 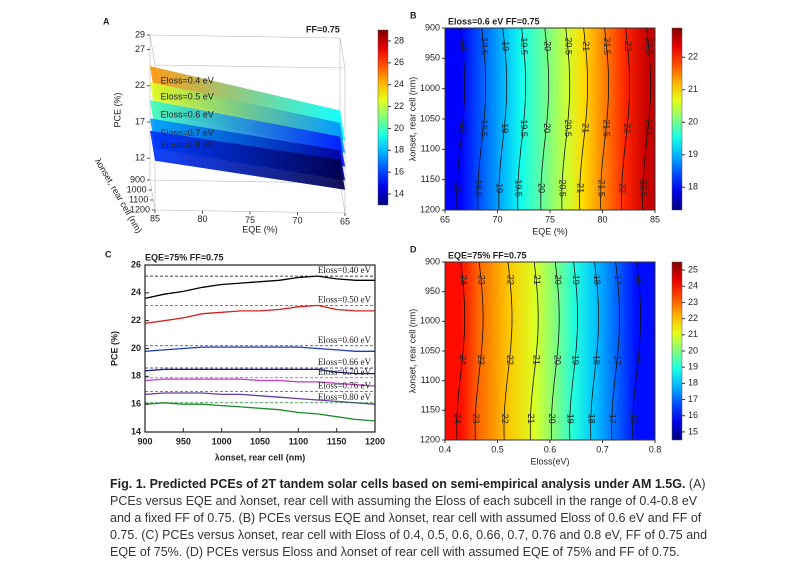 I want to click on x-tick-label: 80, so click(x=202, y=219).